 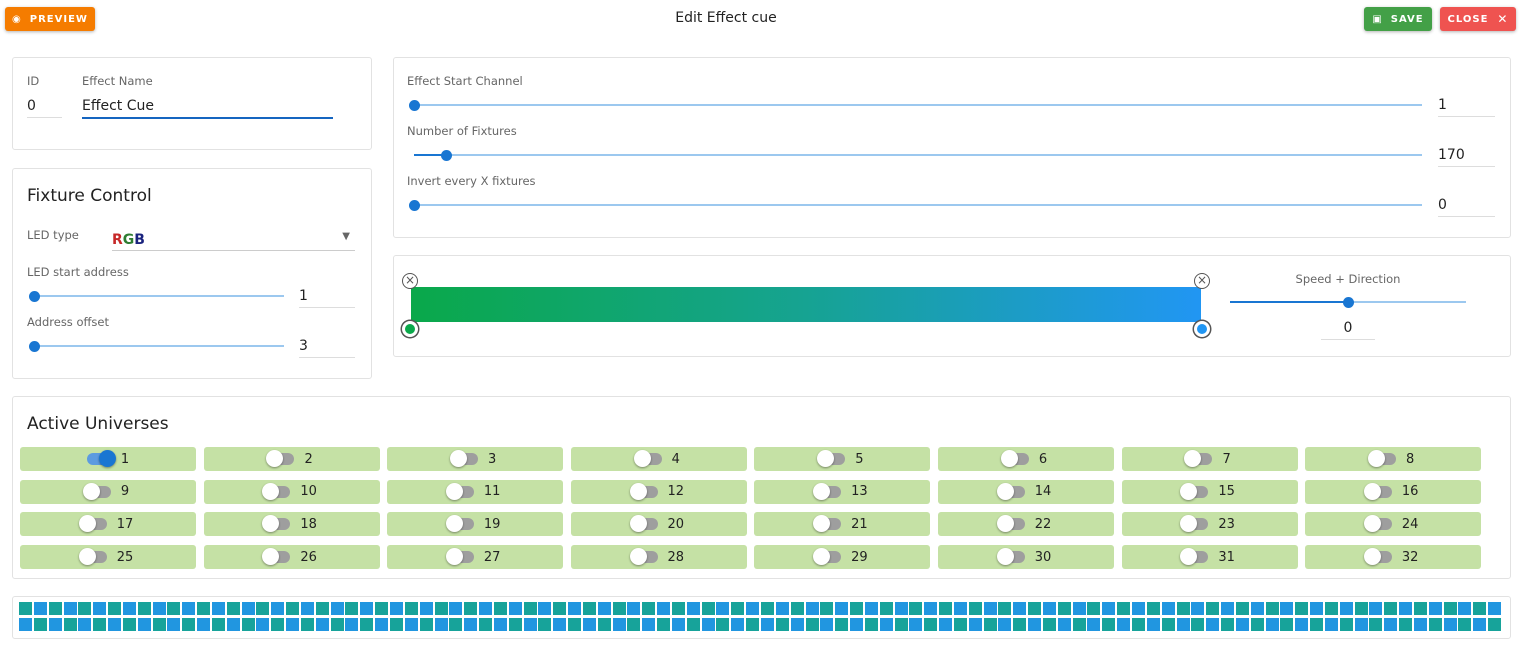 I want to click on universe-toggle: 5, so click(x=842, y=459).